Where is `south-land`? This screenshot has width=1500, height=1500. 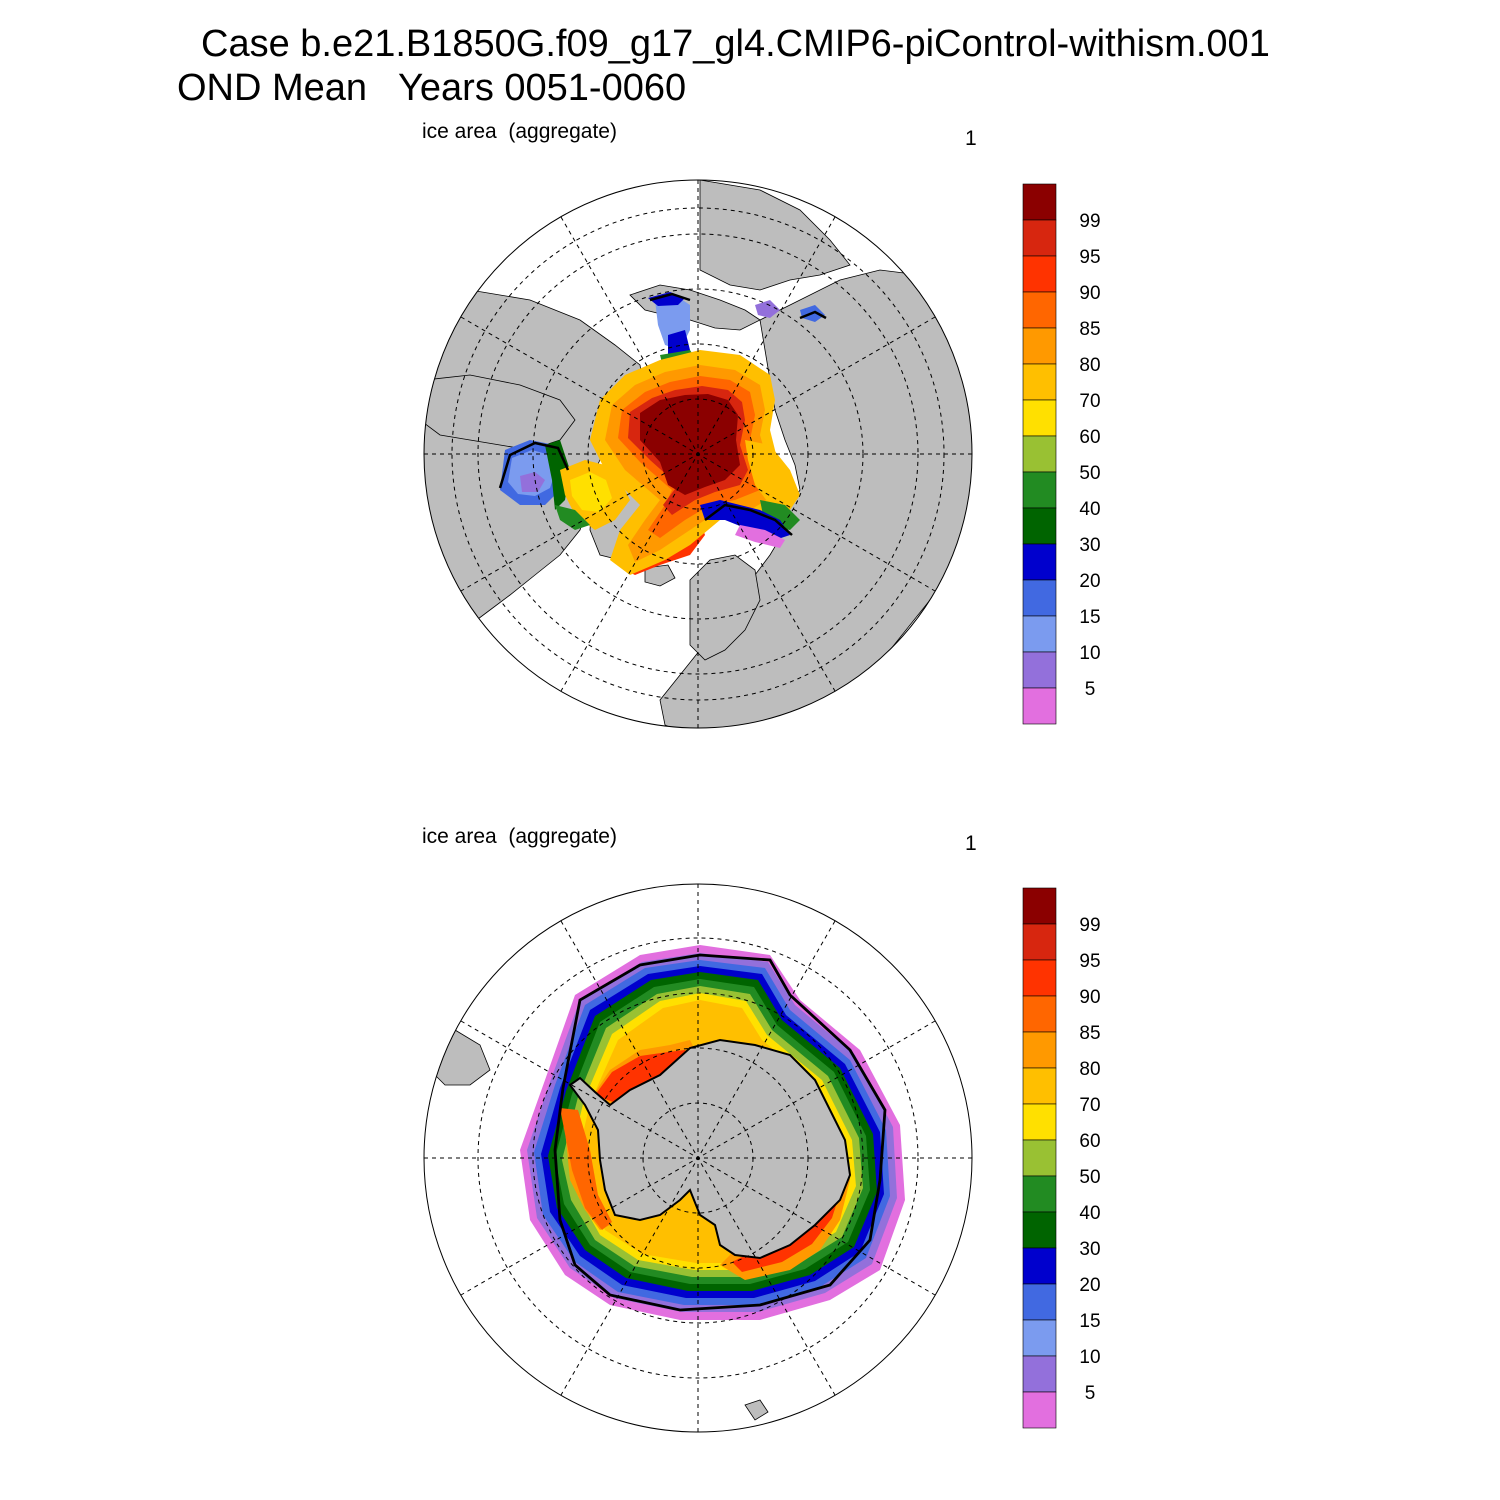
south-land is located at coordinates (640, 1225).